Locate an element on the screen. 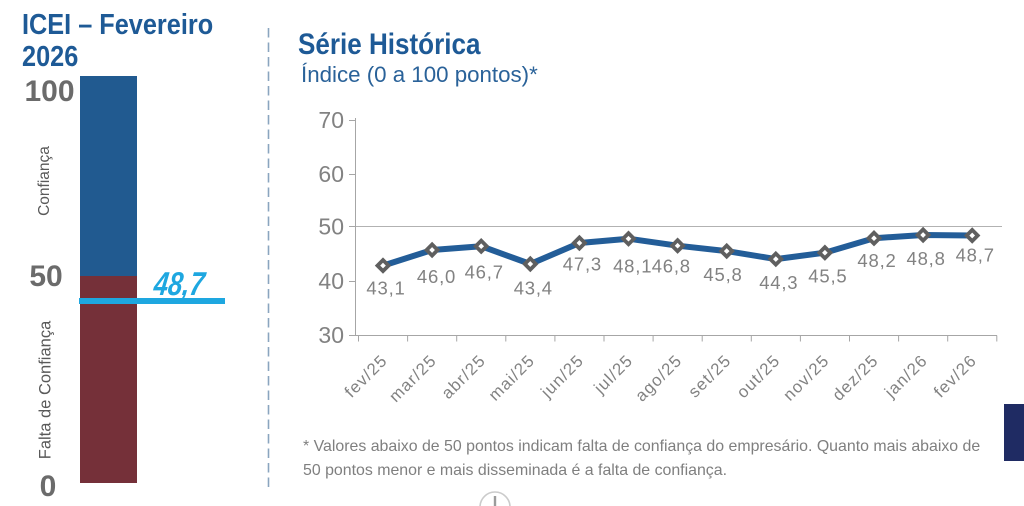 Image resolution: width=1024 pixels, height=506 pixels. svg-text: mai/25 is located at coordinates (512, 378).